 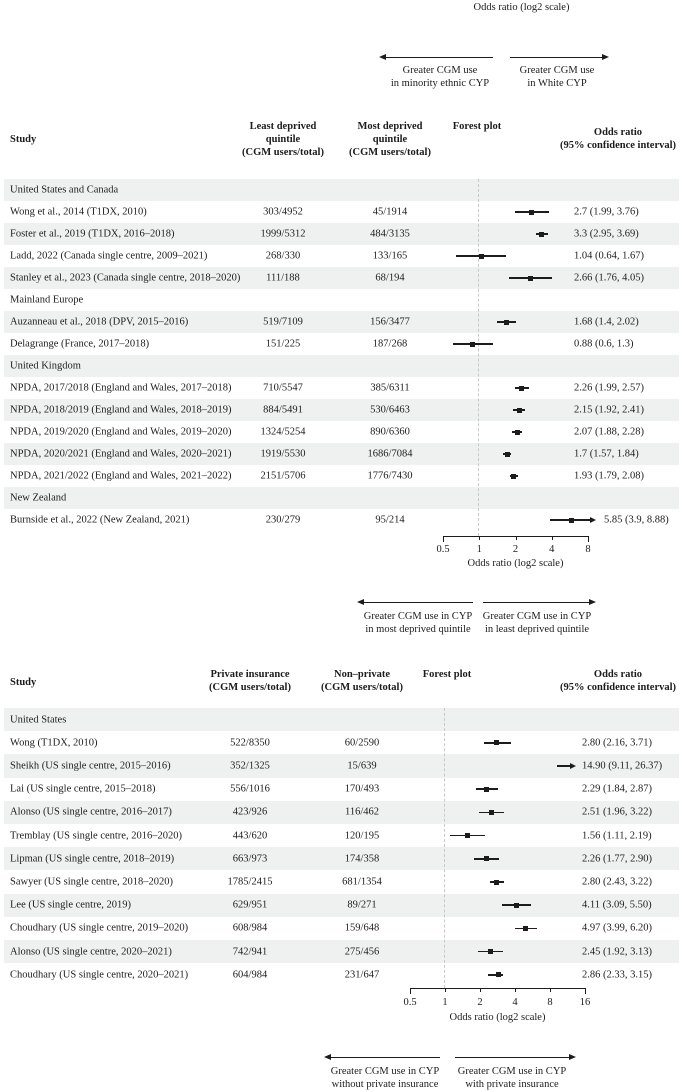 I want to click on odds-ratio-text: 2.07 (1.88, 2.28), so click(x=609, y=432).